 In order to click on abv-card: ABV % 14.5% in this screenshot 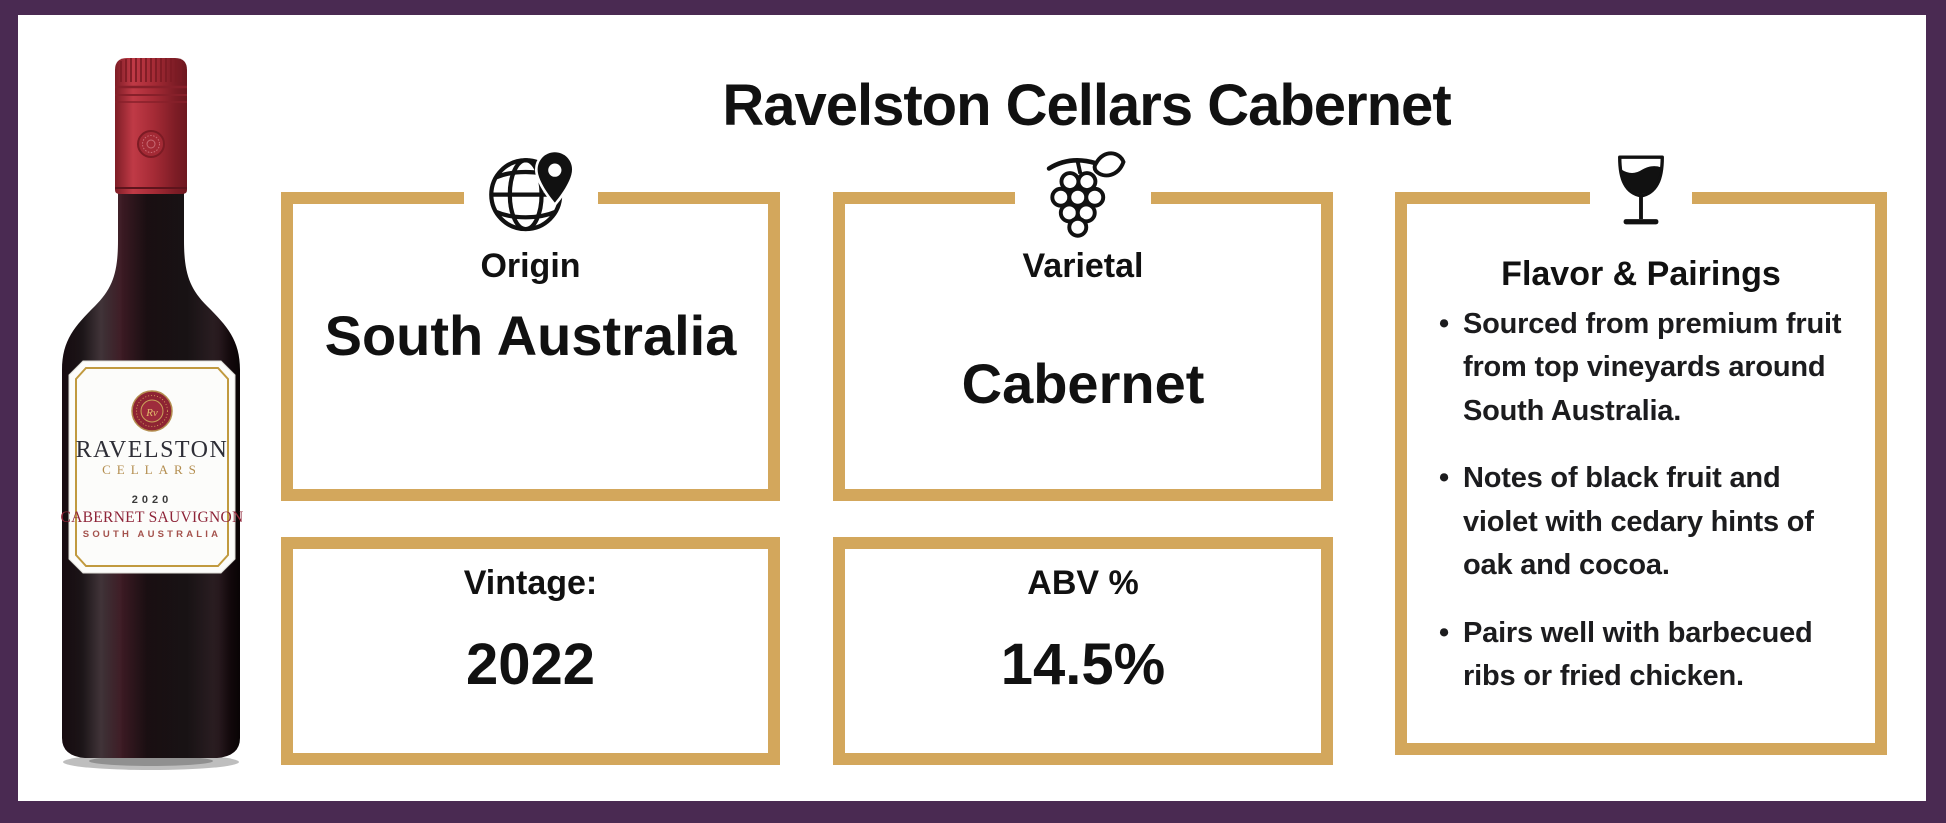, I will do `click(1083, 651)`.